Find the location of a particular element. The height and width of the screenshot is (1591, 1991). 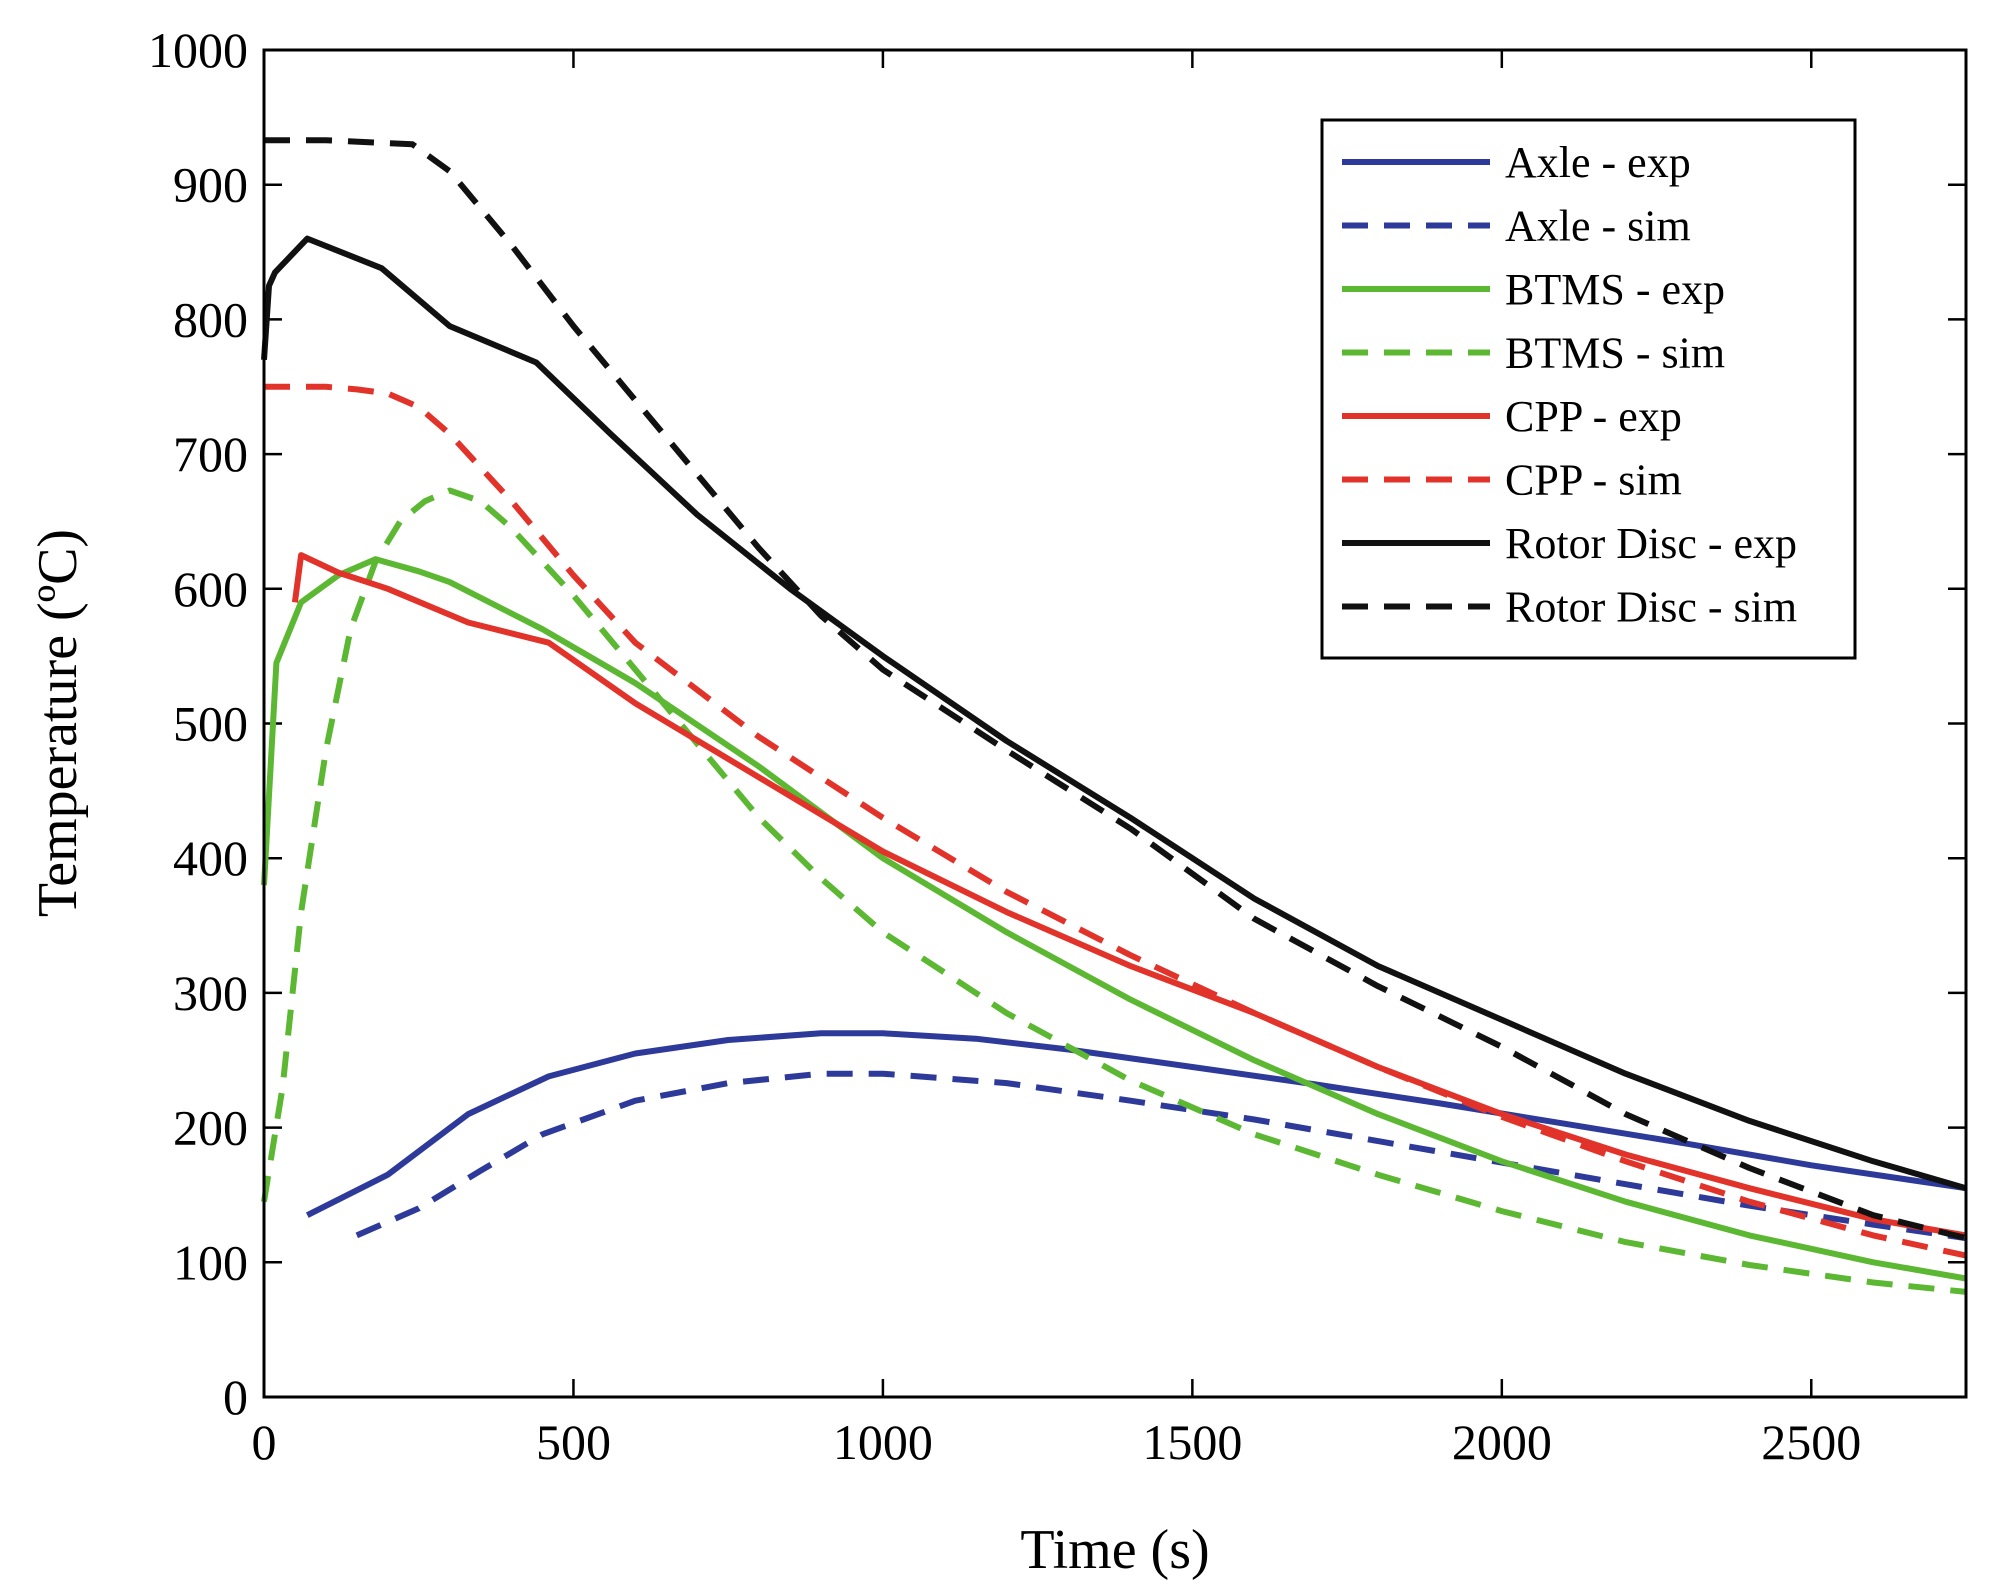

legend-label: Rotor Disc - exp is located at coordinates (1651, 543).